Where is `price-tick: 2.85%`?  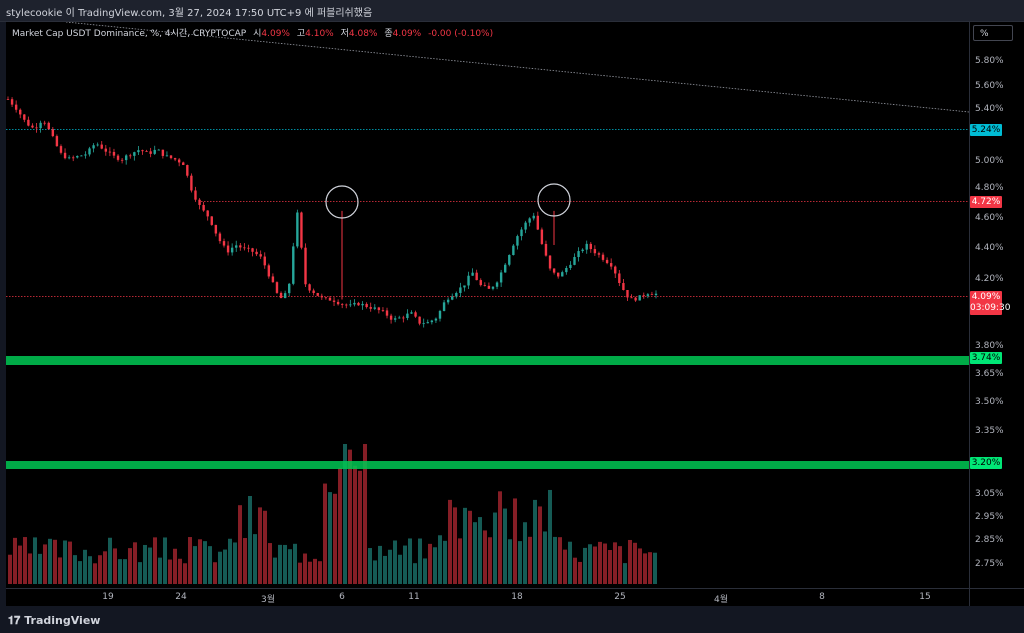
price-tick: 2.85% is located at coordinates (989, 540).